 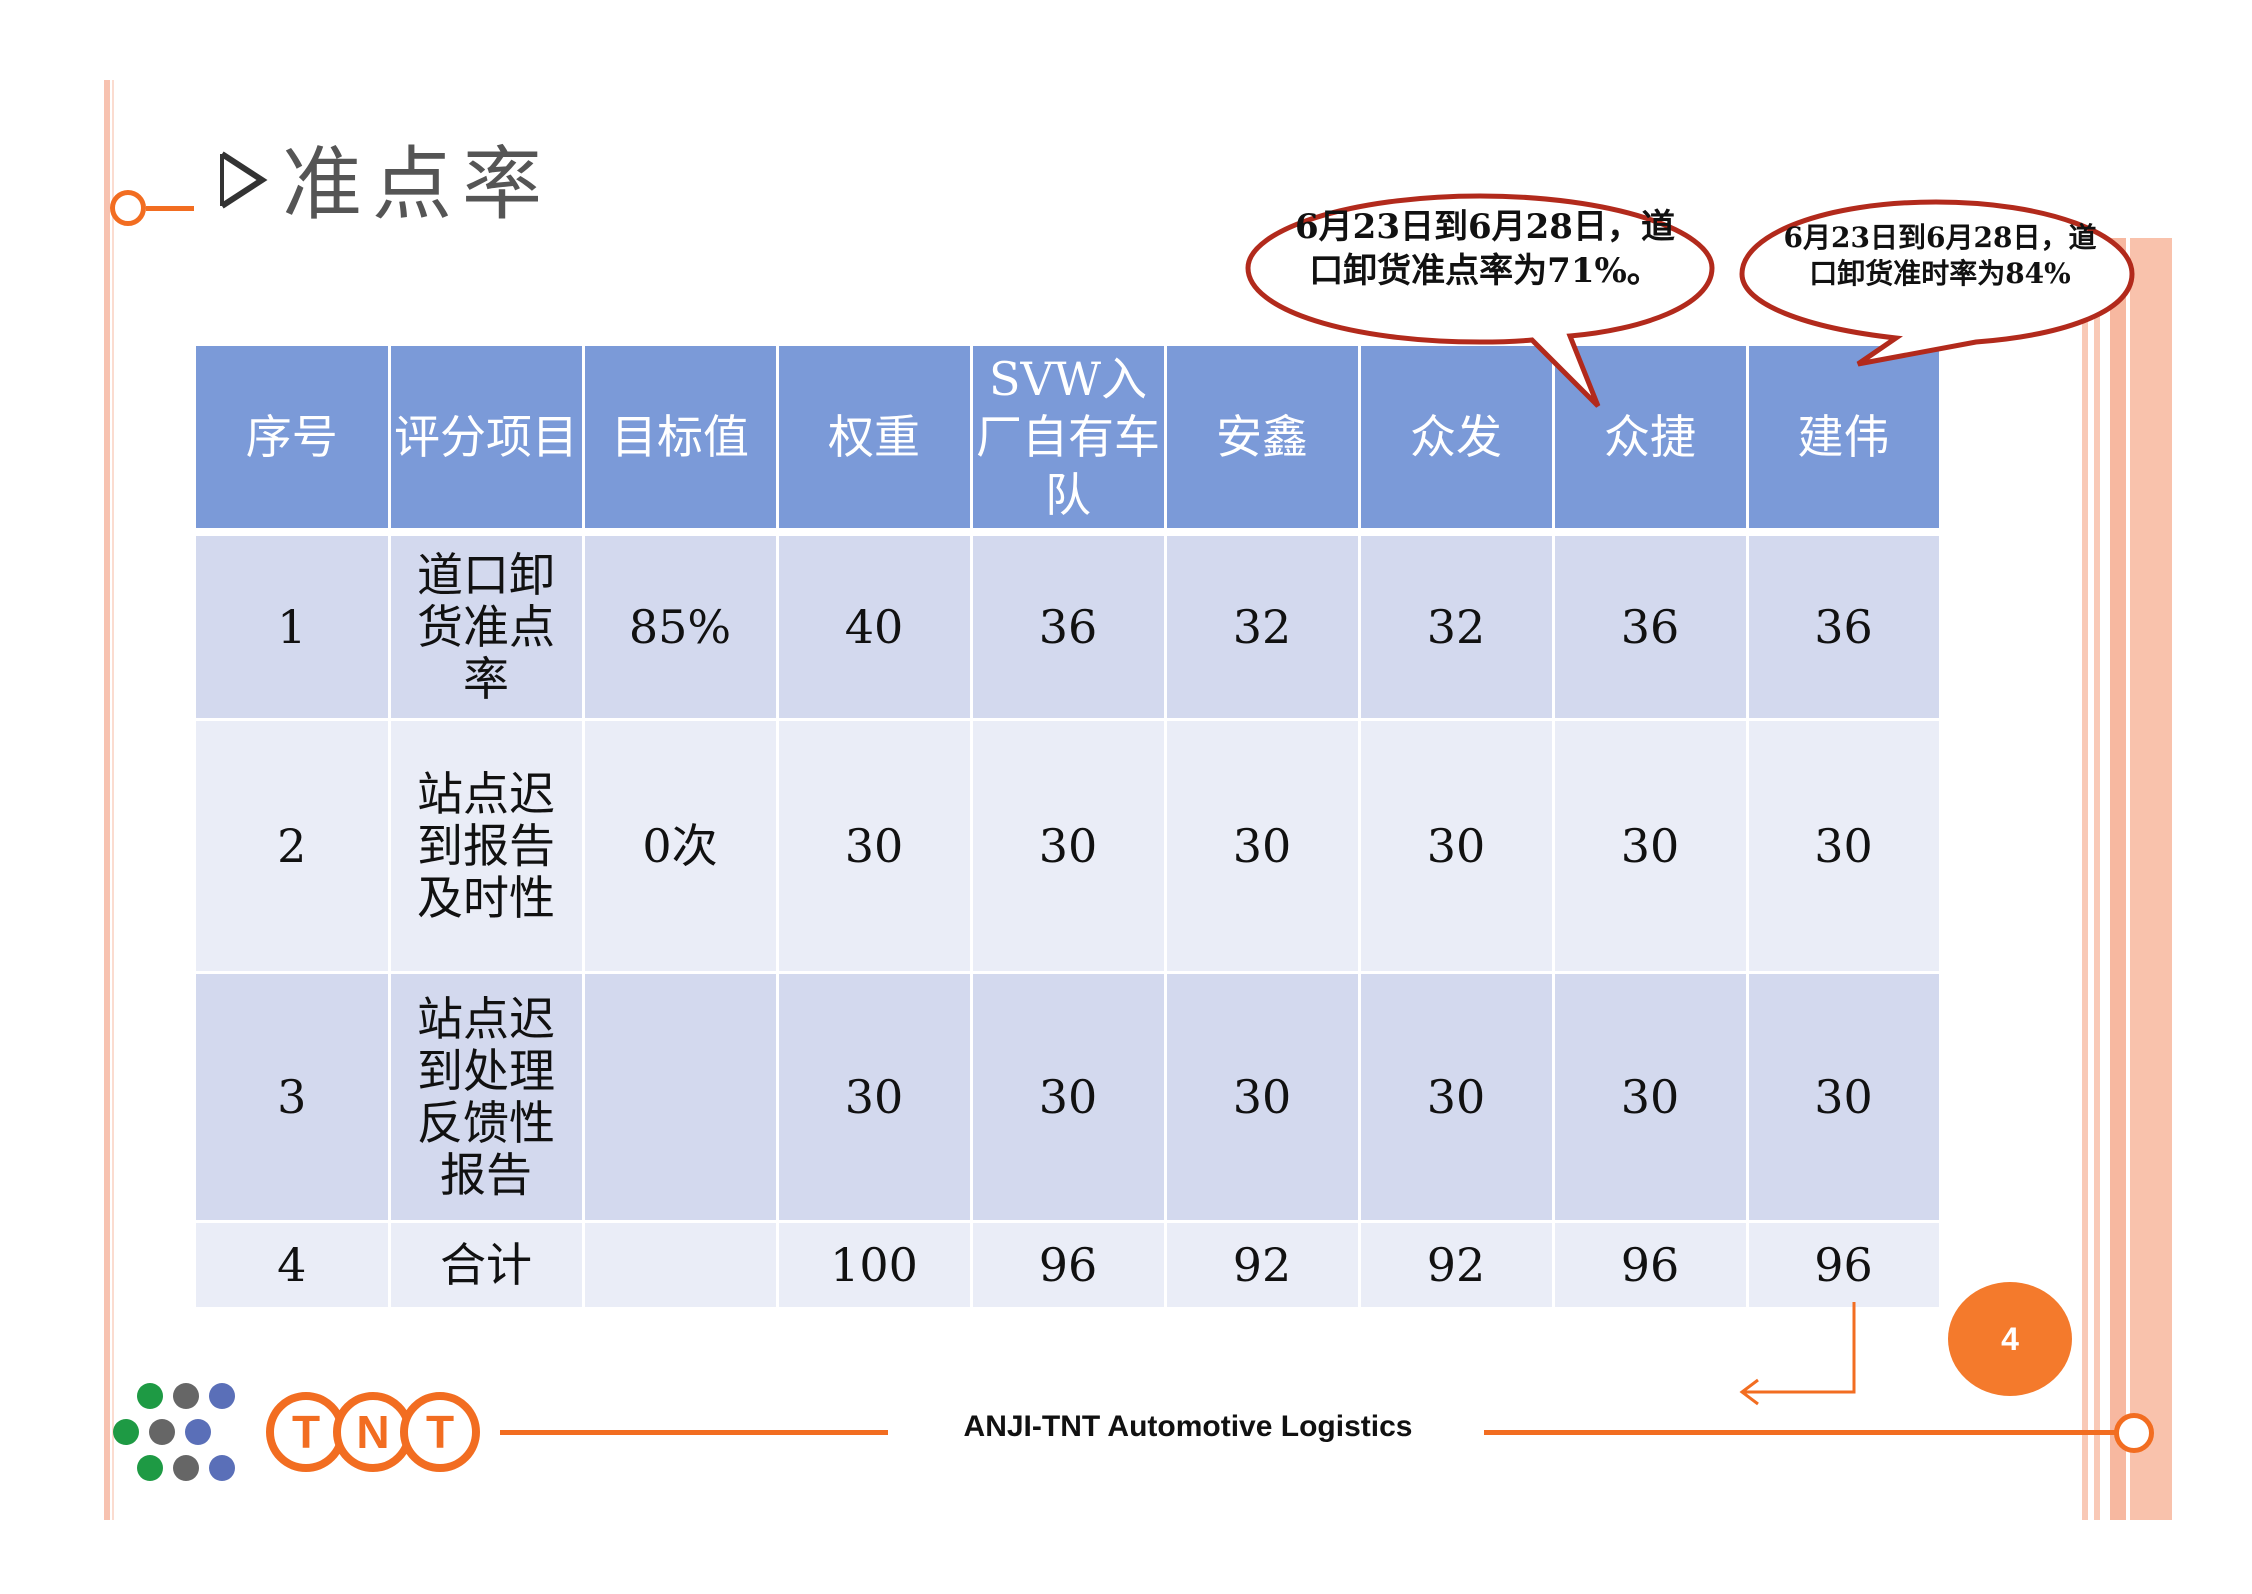 I want to click on cell-item: 合计, so click(x=487, y=1263).